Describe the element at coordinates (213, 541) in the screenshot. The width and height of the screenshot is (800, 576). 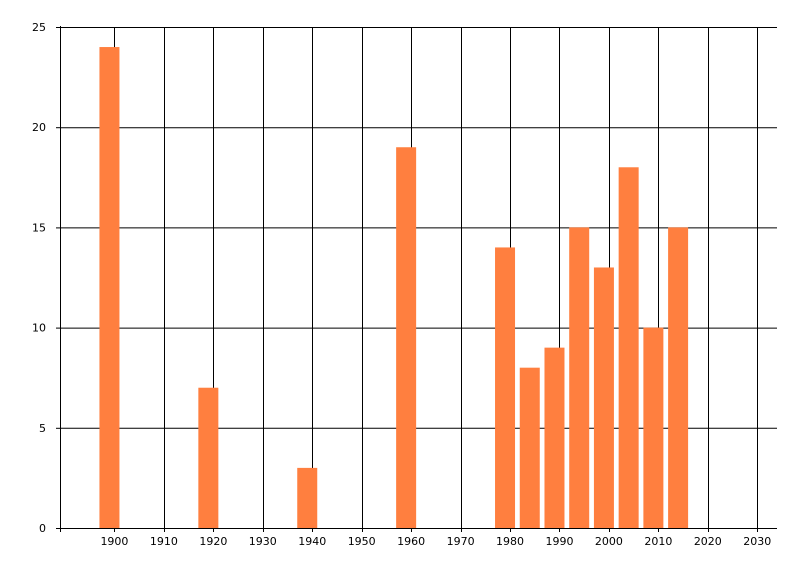
I see `x-tick-label: 1920` at that location.